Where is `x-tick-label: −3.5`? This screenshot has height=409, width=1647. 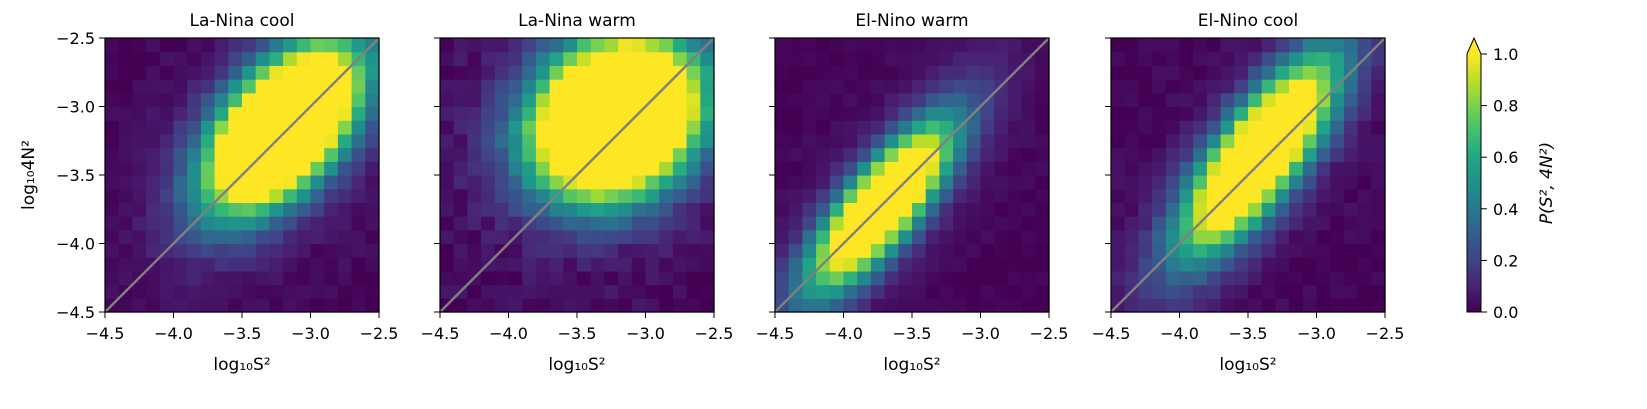 x-tick-label: −3.5 is located at coordinates (577, 333).